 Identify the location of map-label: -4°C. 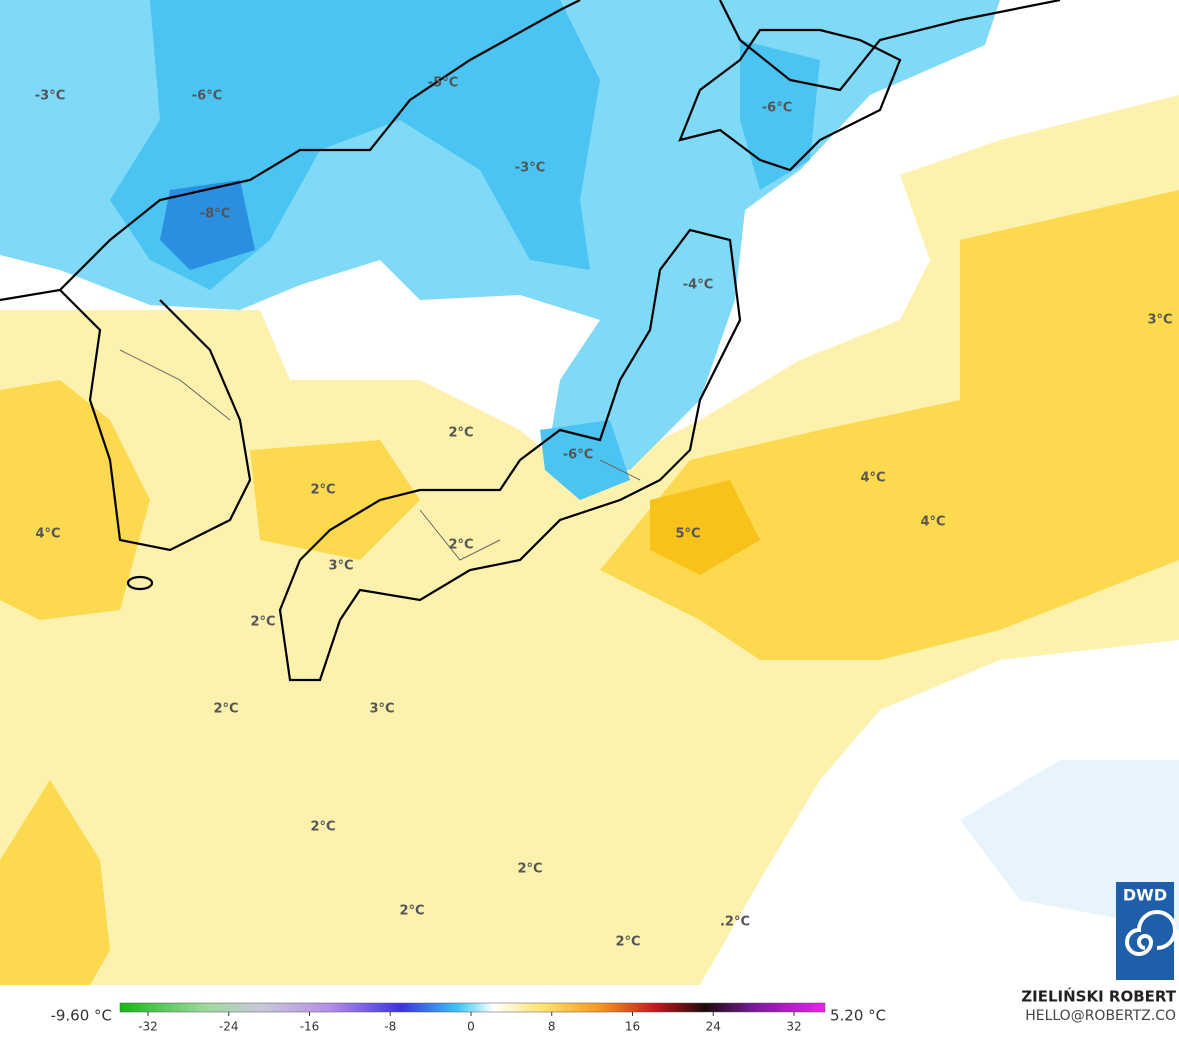
(698, 285).